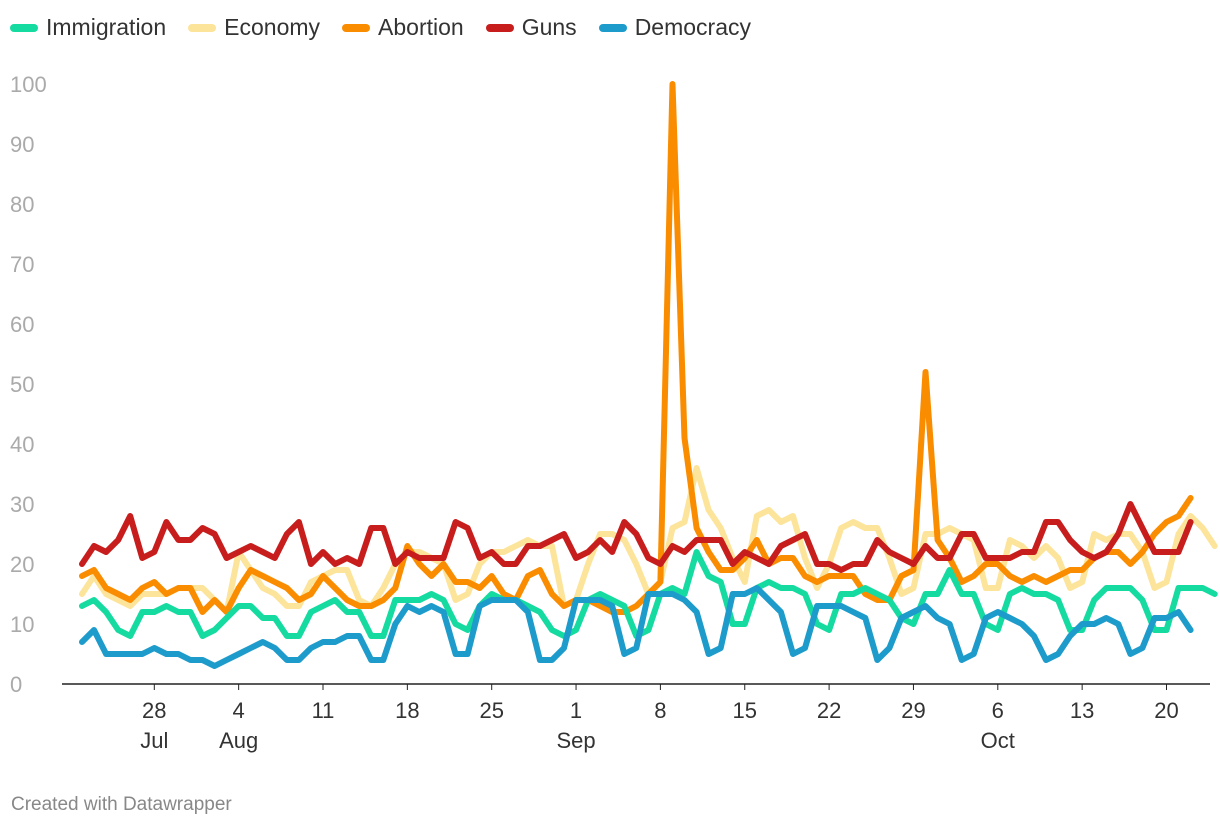 This screenshot has height=830, width=1220. Describe the element at coordinates (636, 537) in the screenshot. I see `series-line-guns` at that location.